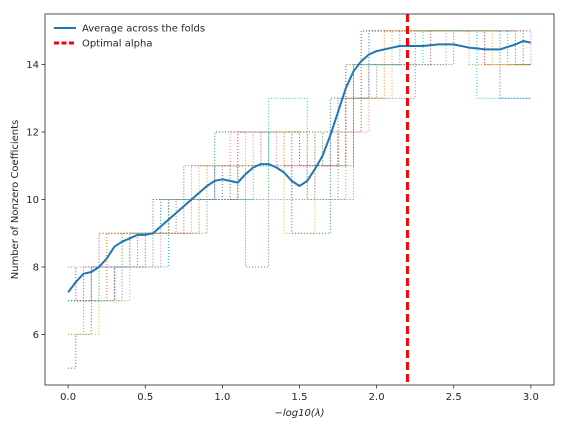  I want to click on y-tick-label: 6, so click(36, 335).